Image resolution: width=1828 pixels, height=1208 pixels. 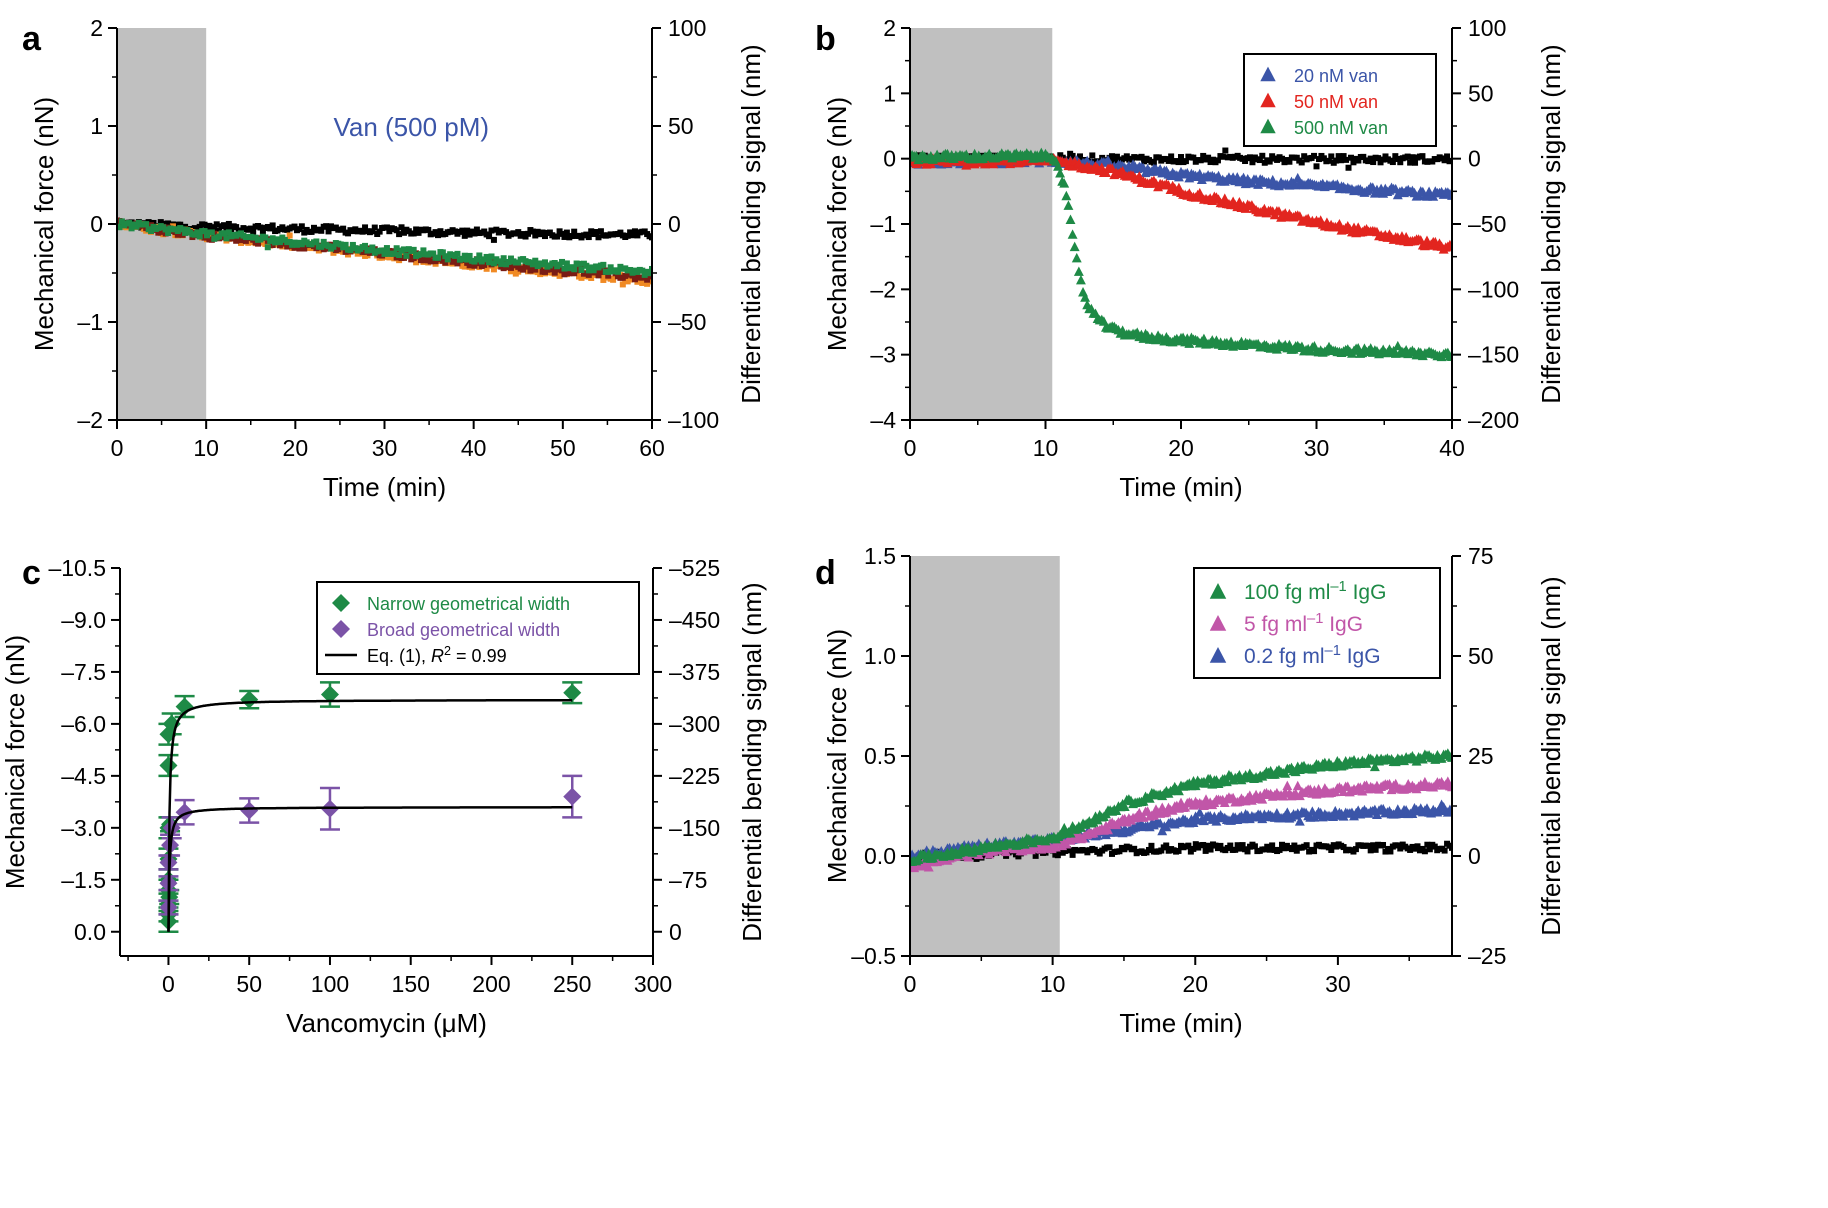 What do you see at coordinates (563, 448) in the screenshot?
I see `x-tick-label: 50` at bounding box center [563, 448].